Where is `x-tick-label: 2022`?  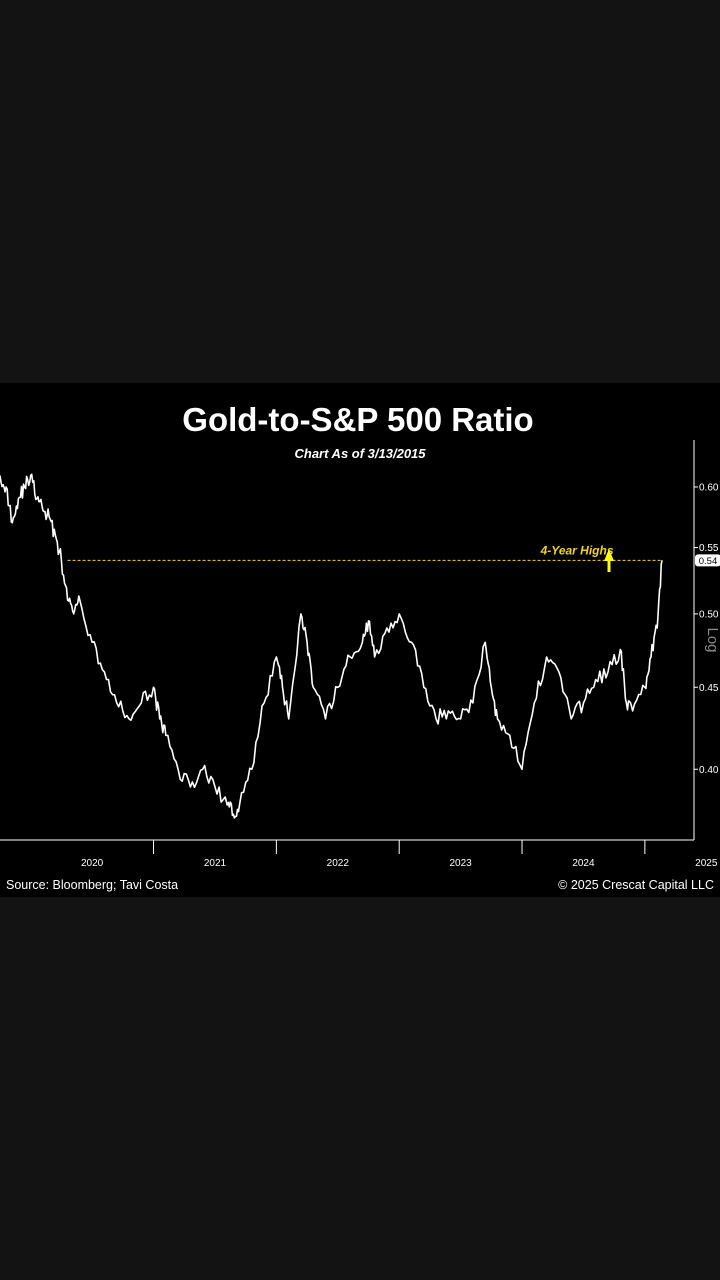 x-tick-label: 2022 is located at coordinates (338, 863).